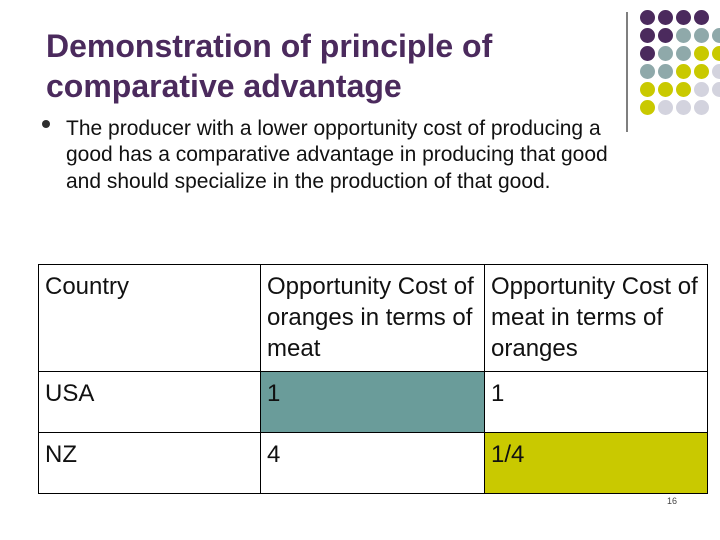 This screenshot has height=540, width=720. What do you see at coordinates (224, 86) in the screenshot?
I see `slide-title-line-2: comparative advantage` at bounding box center [224, 86].